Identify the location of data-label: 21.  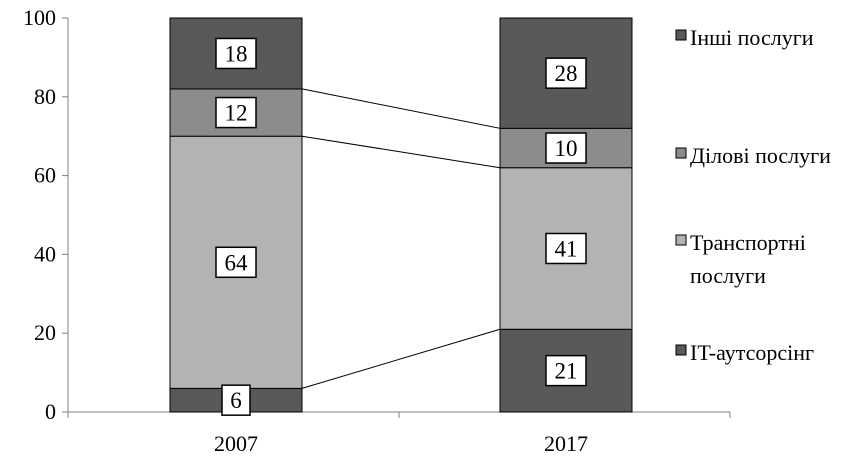
(566, 371).